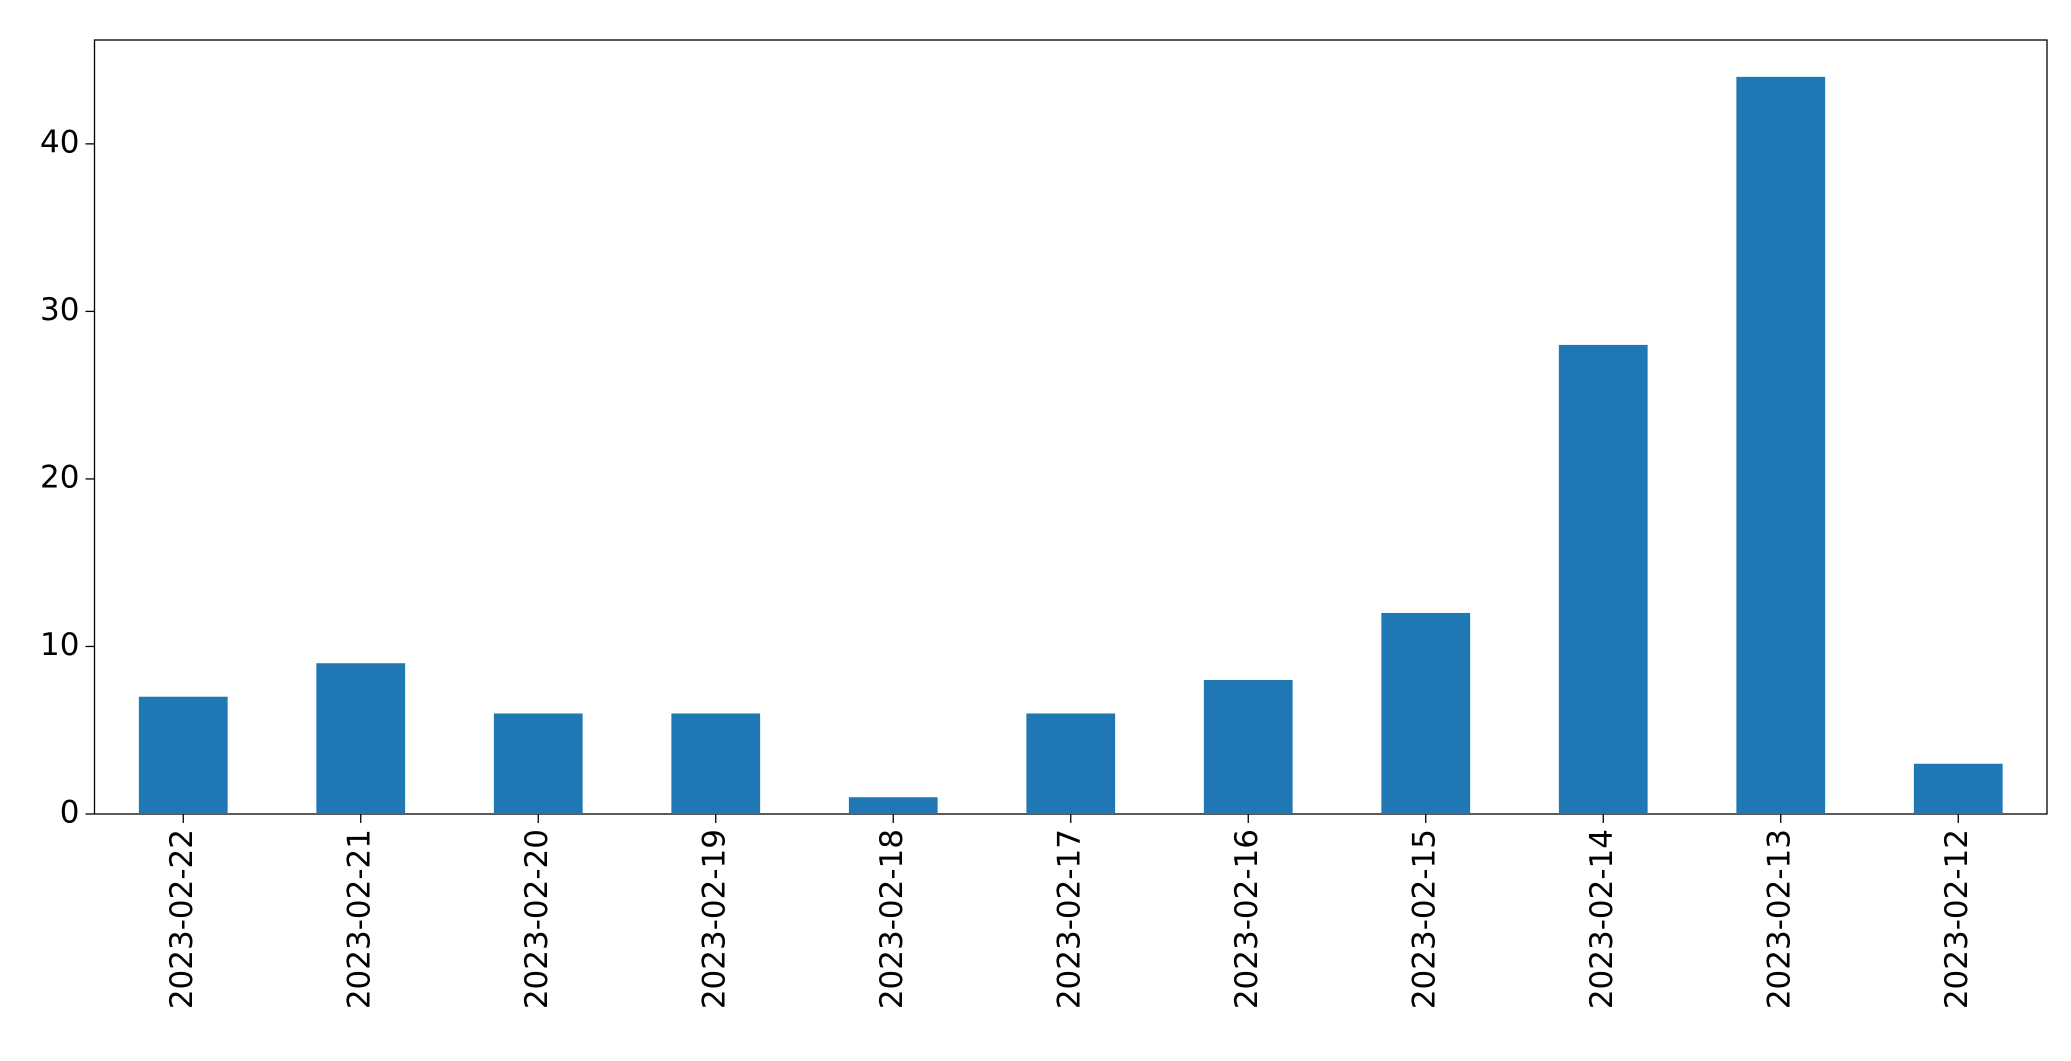 This screenshot has height=1061, width=2071. I want to click on x-tick-label: 2023-02-15, so click(1424, 919).